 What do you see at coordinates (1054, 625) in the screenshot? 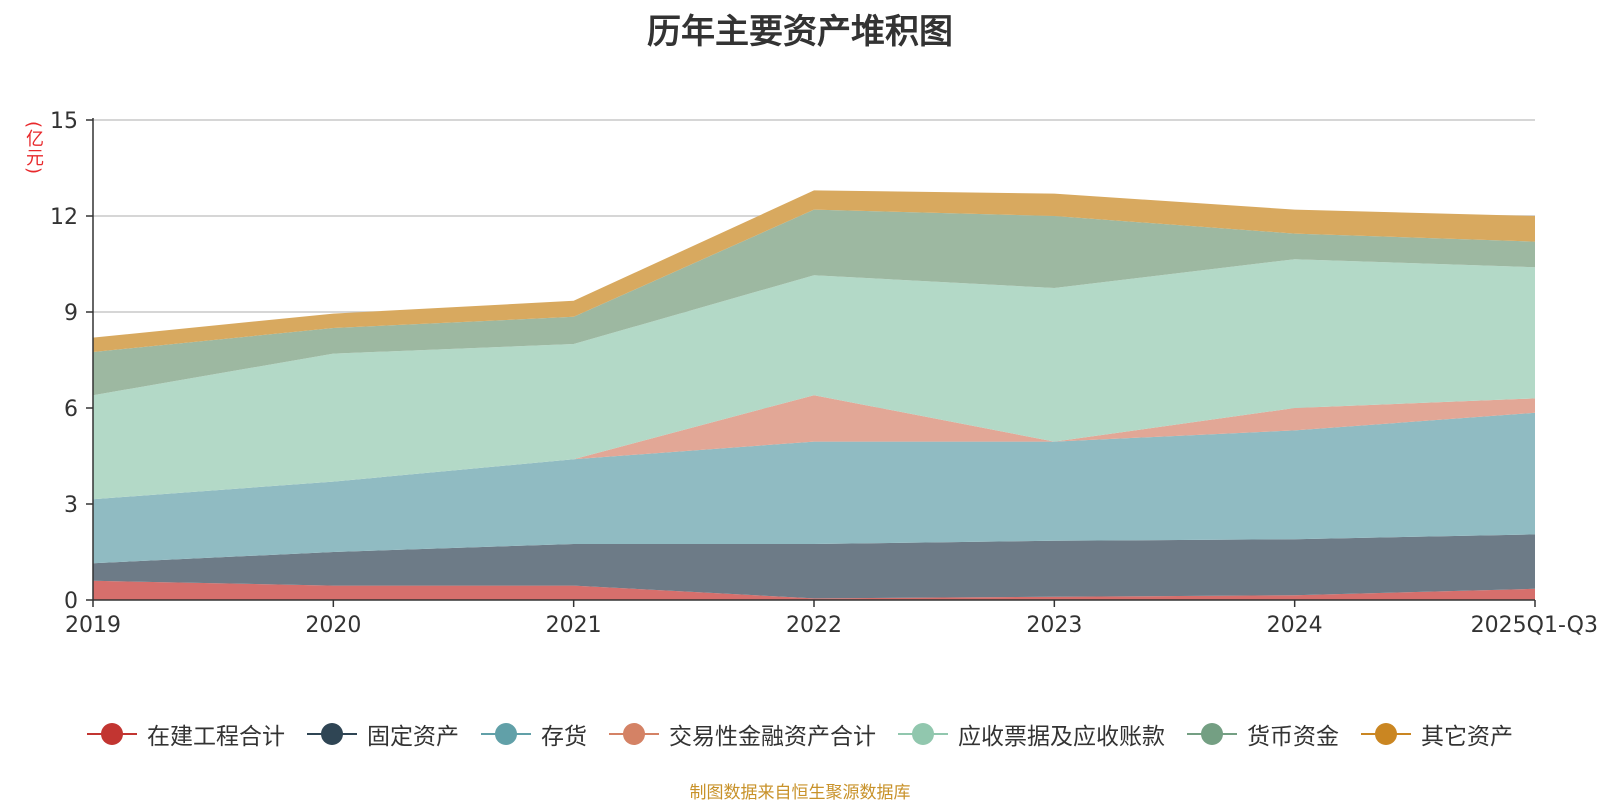
I see `x-tick-label-2023: 2023` at bounding box center [1054, 625].